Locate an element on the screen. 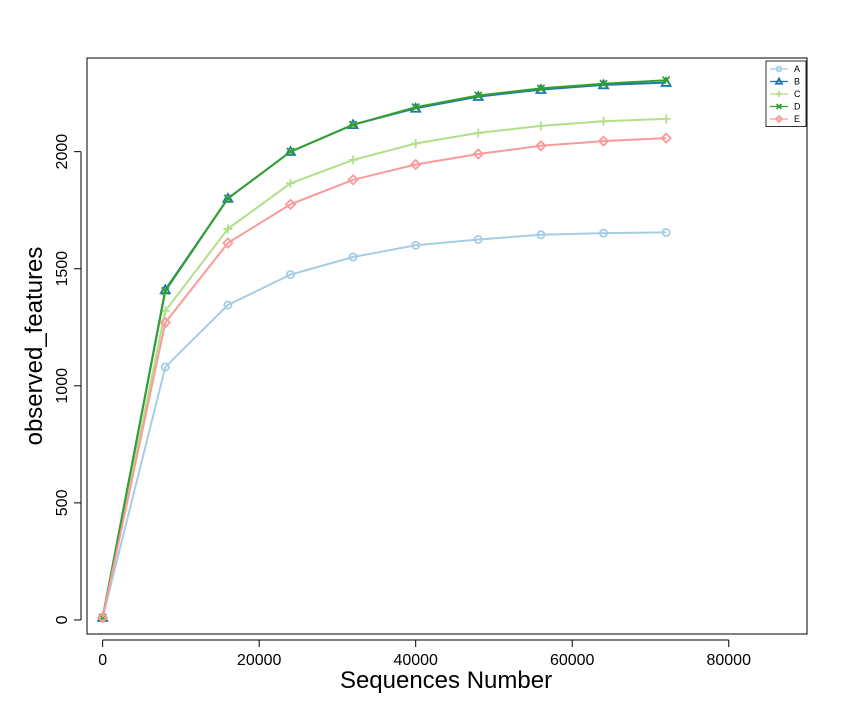 The width and height of the screenshot is (864, 720). legend-marker-E is located at coordinates (779, 119).